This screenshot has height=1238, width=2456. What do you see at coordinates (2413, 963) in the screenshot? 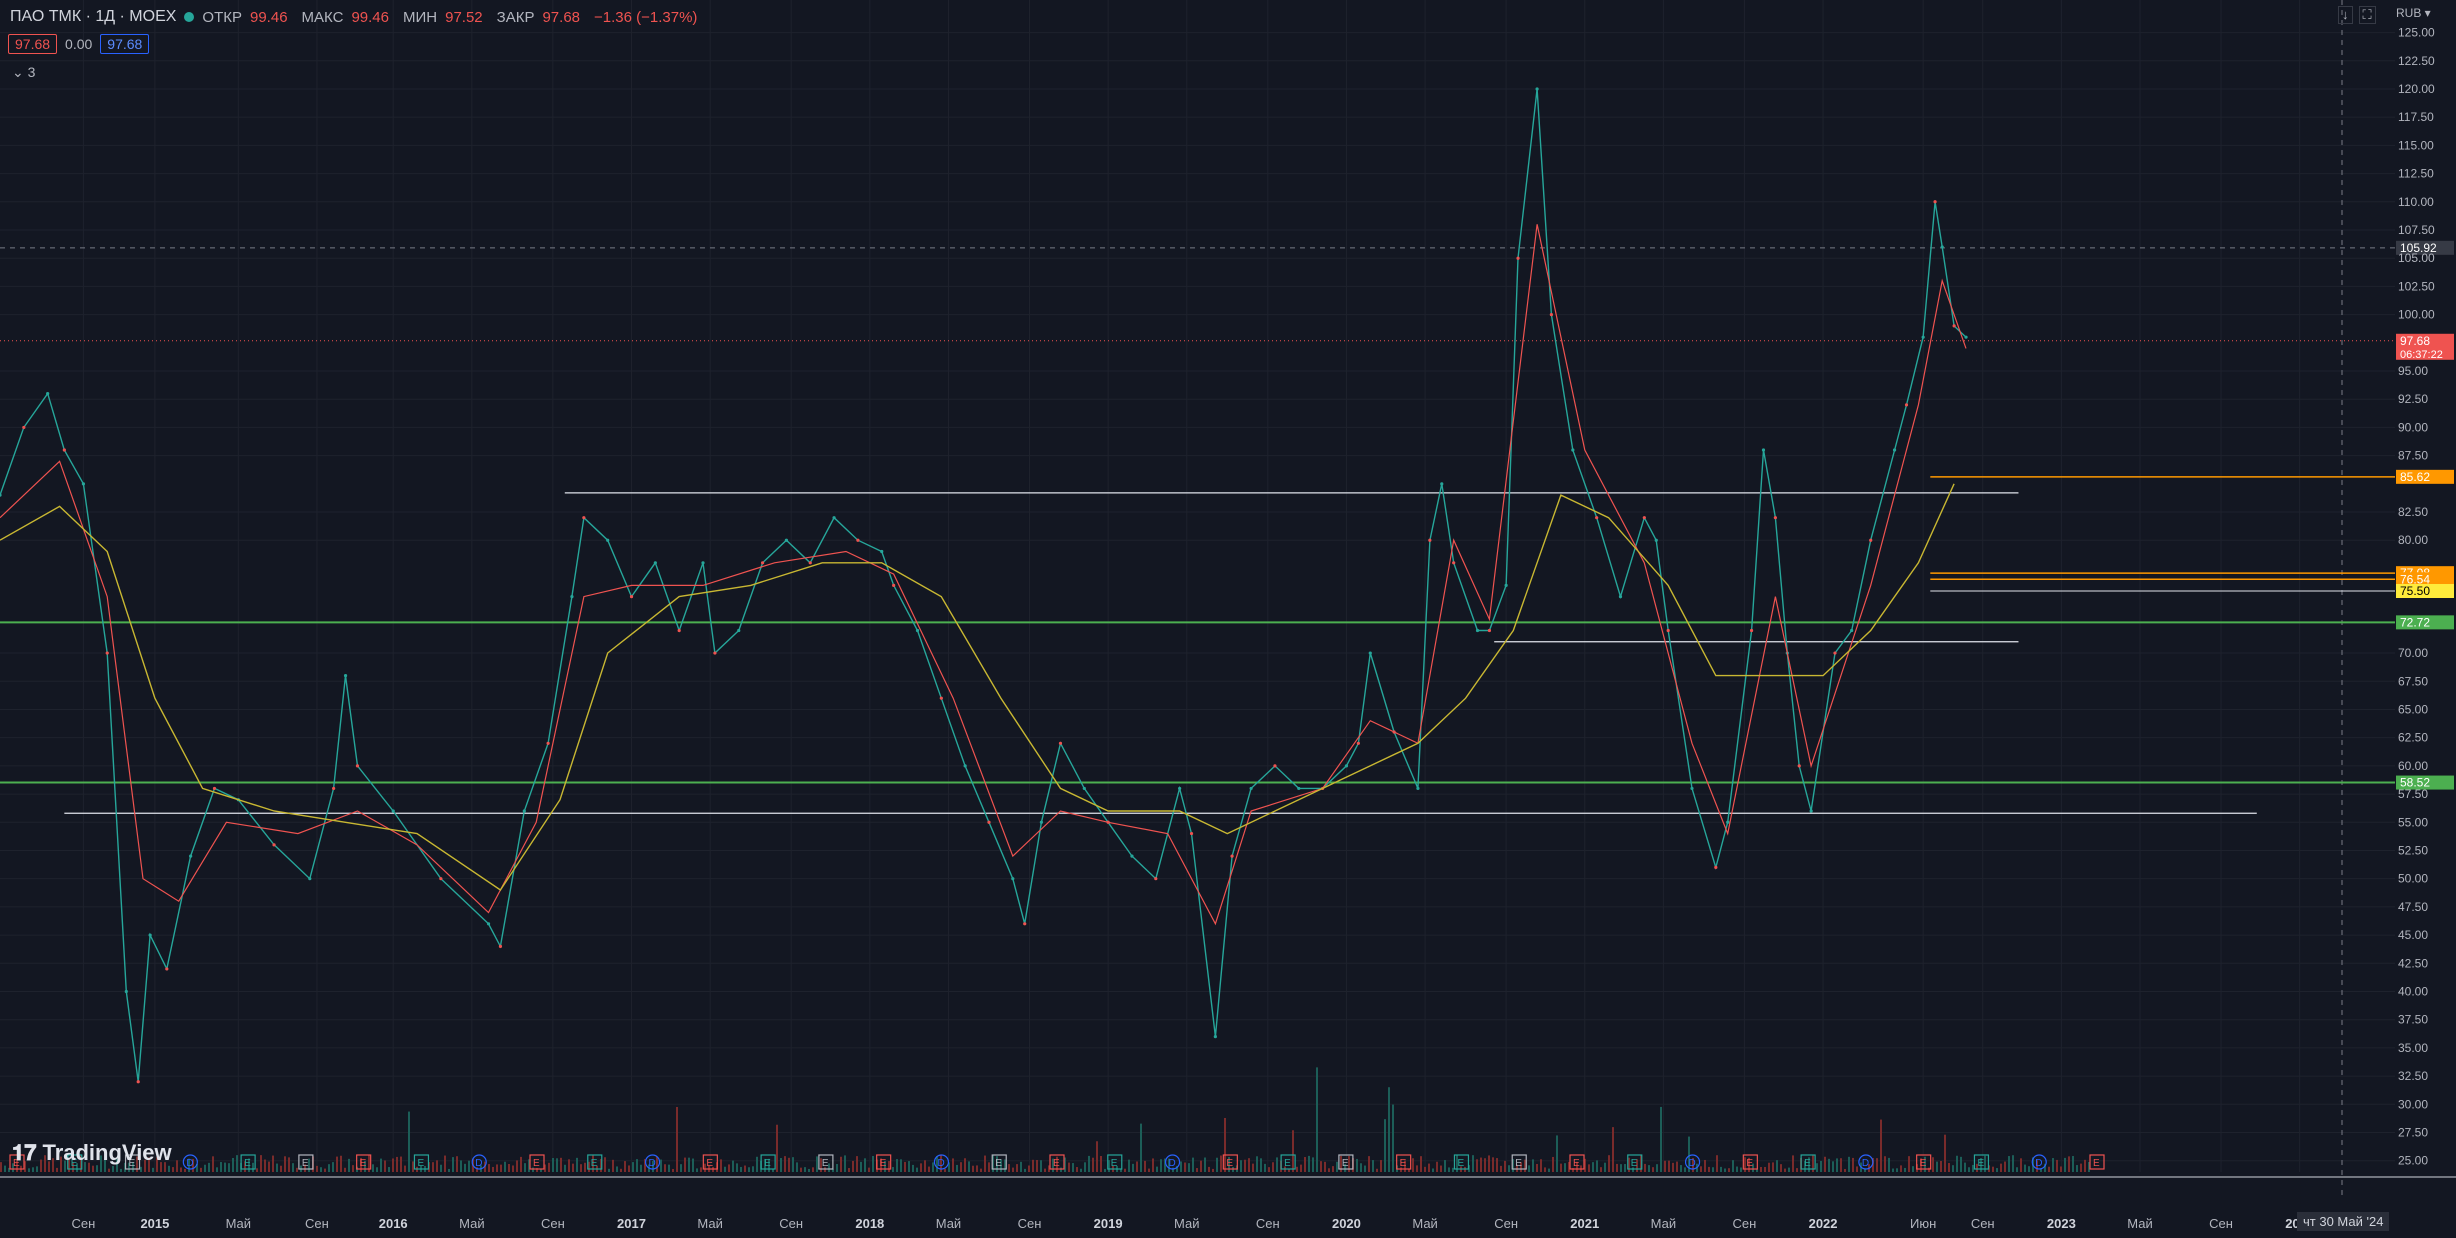
I see `price-tick: 42.50` at bounding box center [2413, 963].